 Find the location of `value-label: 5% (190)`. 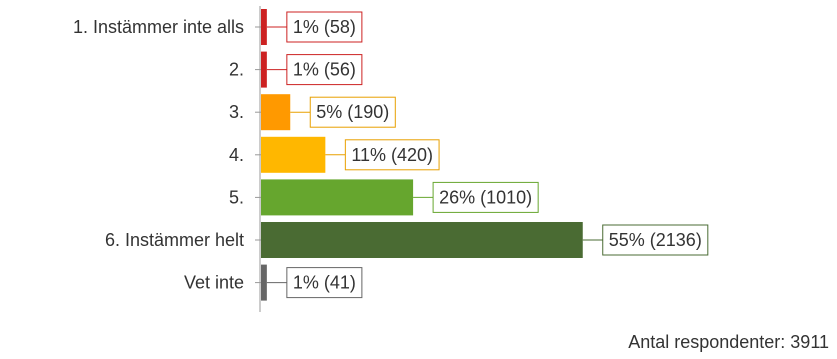

value-label: 5% (190) is located at coordinates (352, 112).